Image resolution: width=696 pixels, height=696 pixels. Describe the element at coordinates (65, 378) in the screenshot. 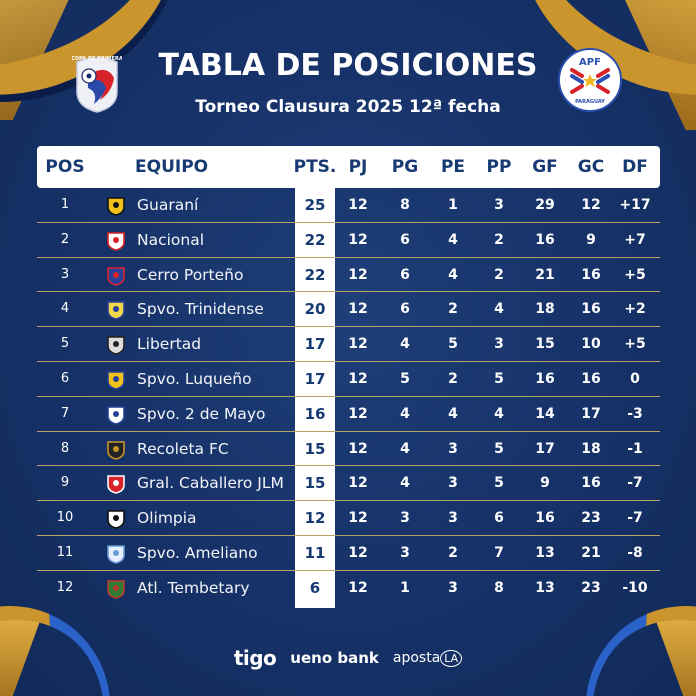

I see `cell-pos: 6` at that location.